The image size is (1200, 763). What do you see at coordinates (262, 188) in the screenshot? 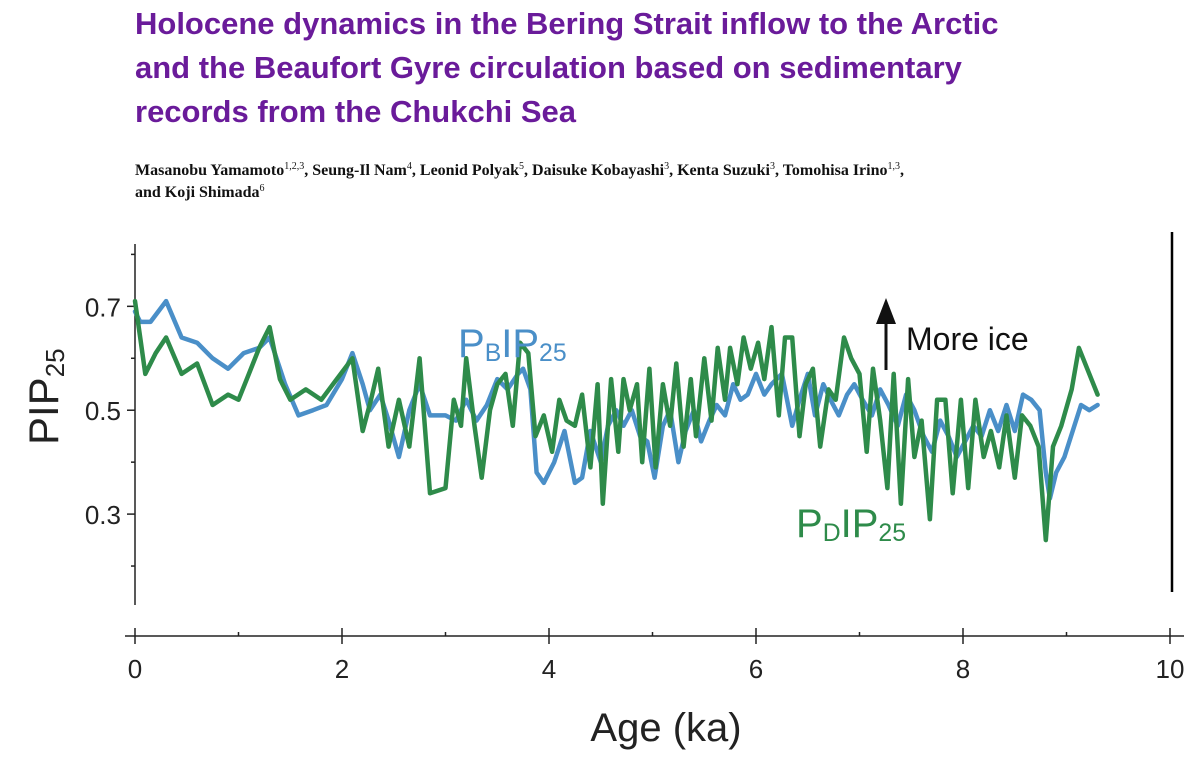
I see `author-affiliation: 6` at bounding box center [262, 188].